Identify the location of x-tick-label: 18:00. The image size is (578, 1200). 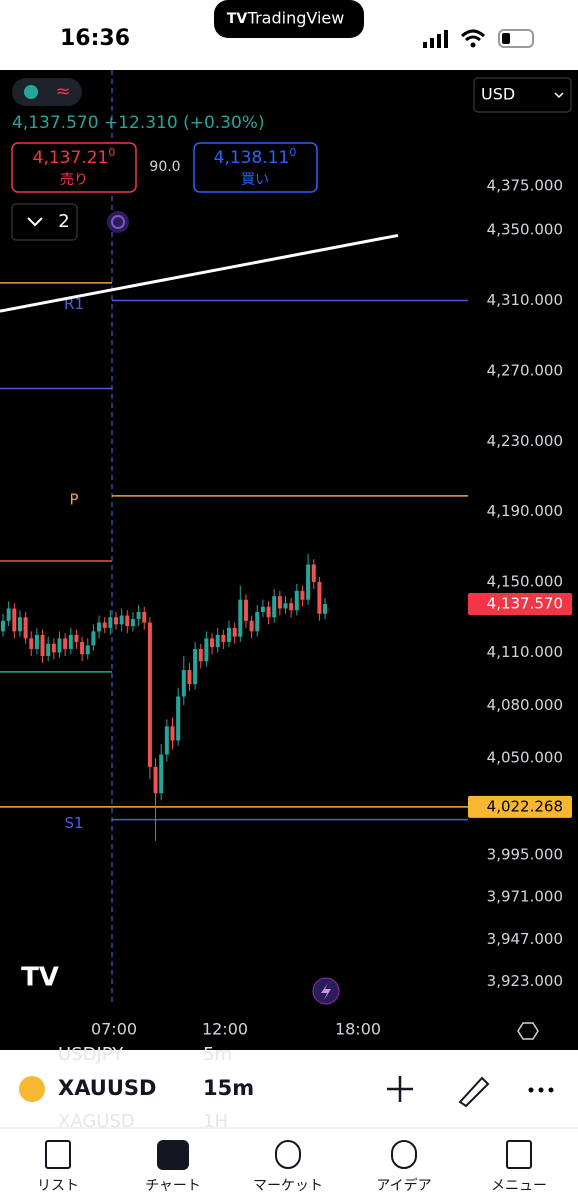
(358, 1029).